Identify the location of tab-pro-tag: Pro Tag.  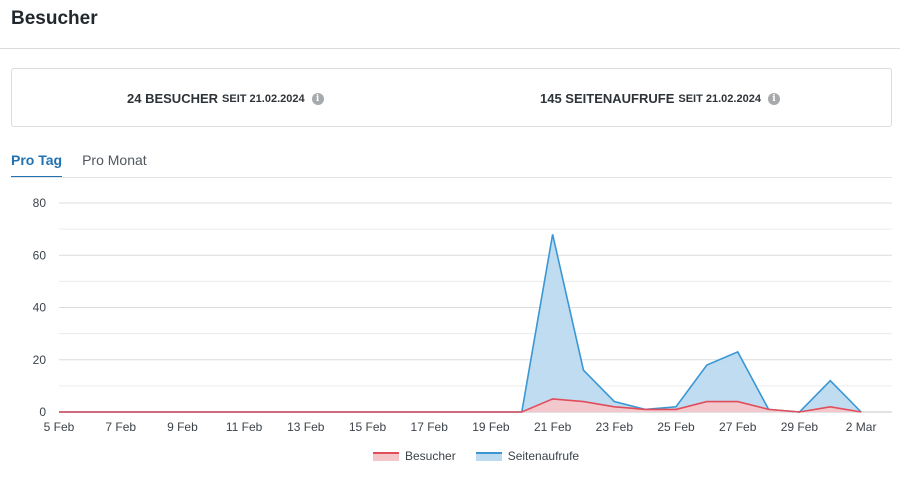
(37, 164).